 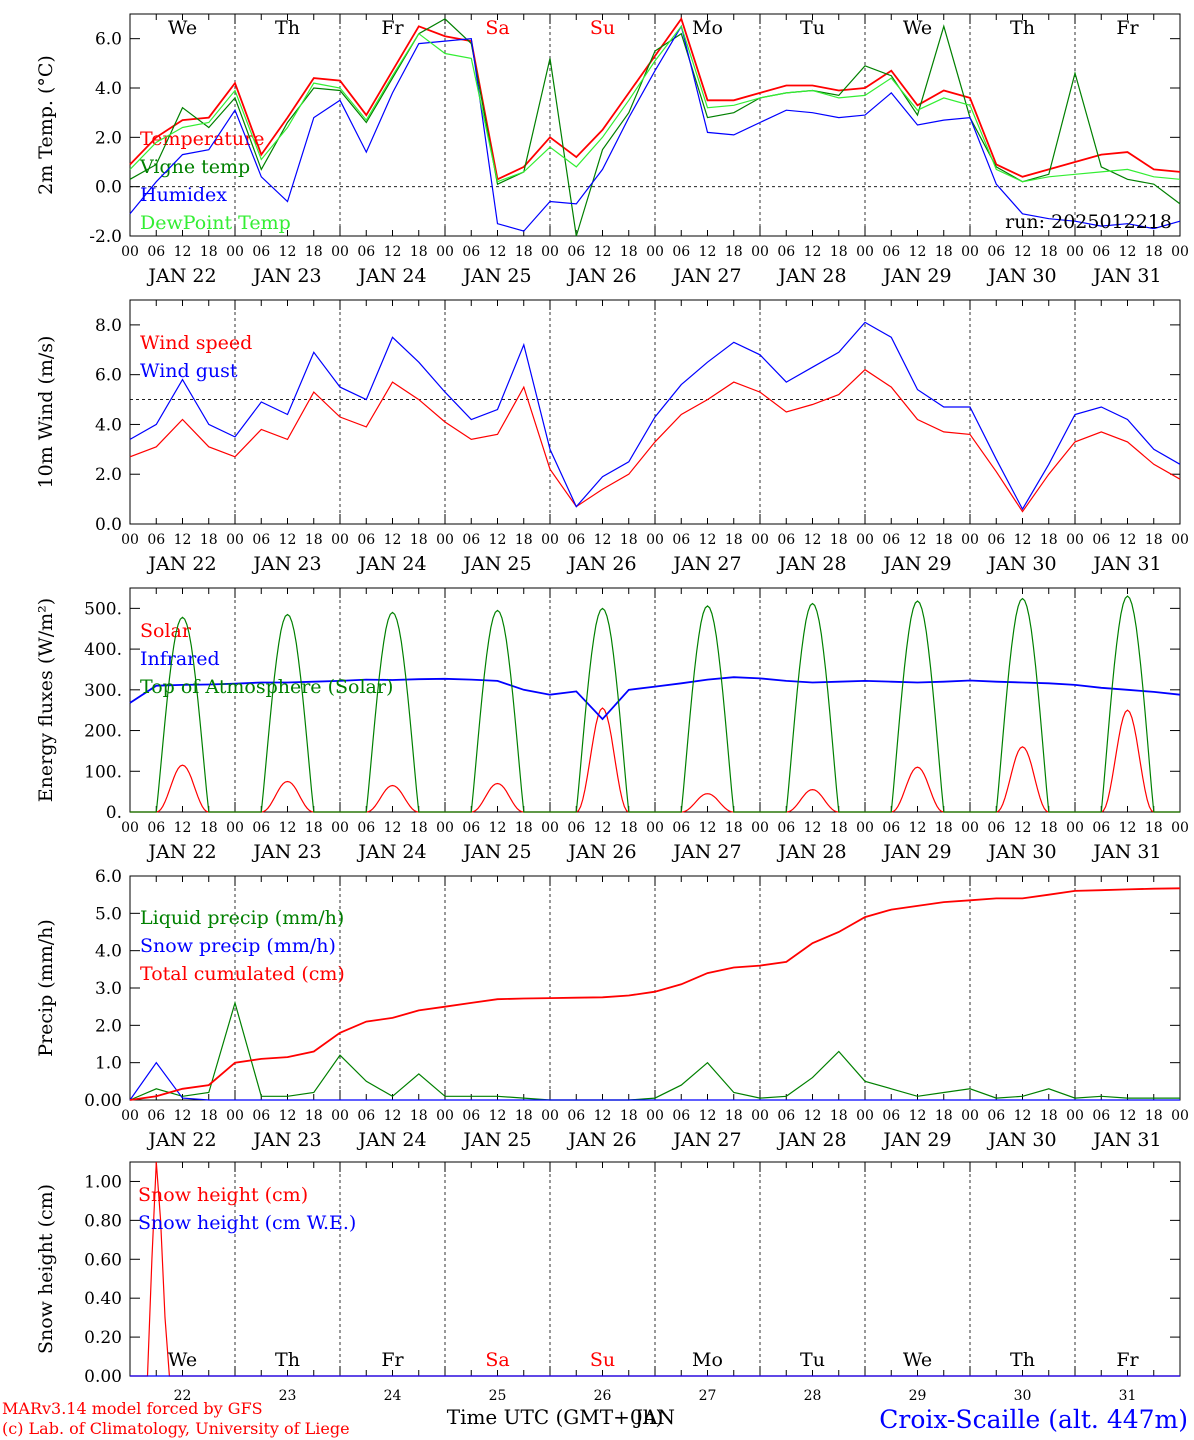 What do you see at coordinates (181, 564) in the screenshot?
I see `wind-date-label: JAN 22` at bounding box center [181, 564].